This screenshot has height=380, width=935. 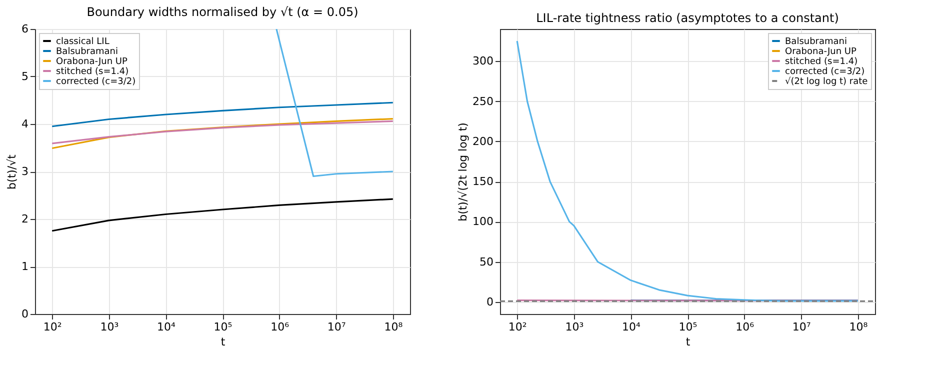 What do you see at coordinates (83, 42) in the screenshot?
I see `legend-label: classical LIL` at bounding box center [83, 42].